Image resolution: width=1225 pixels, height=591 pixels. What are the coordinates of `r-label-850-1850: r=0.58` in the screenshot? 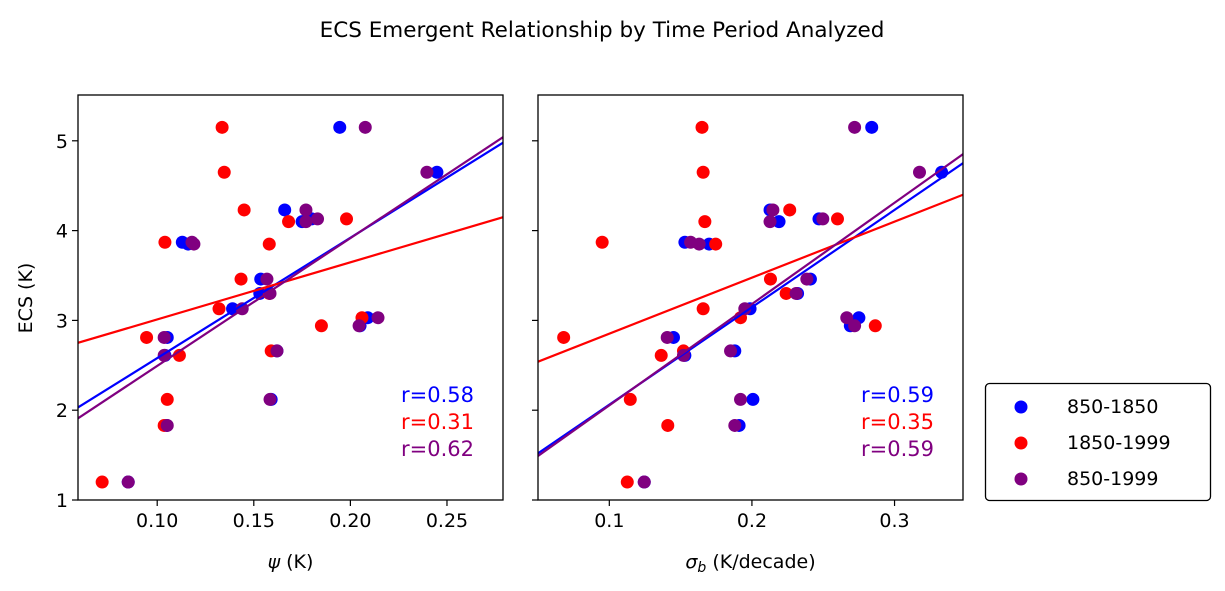 It's located at (437, 395).